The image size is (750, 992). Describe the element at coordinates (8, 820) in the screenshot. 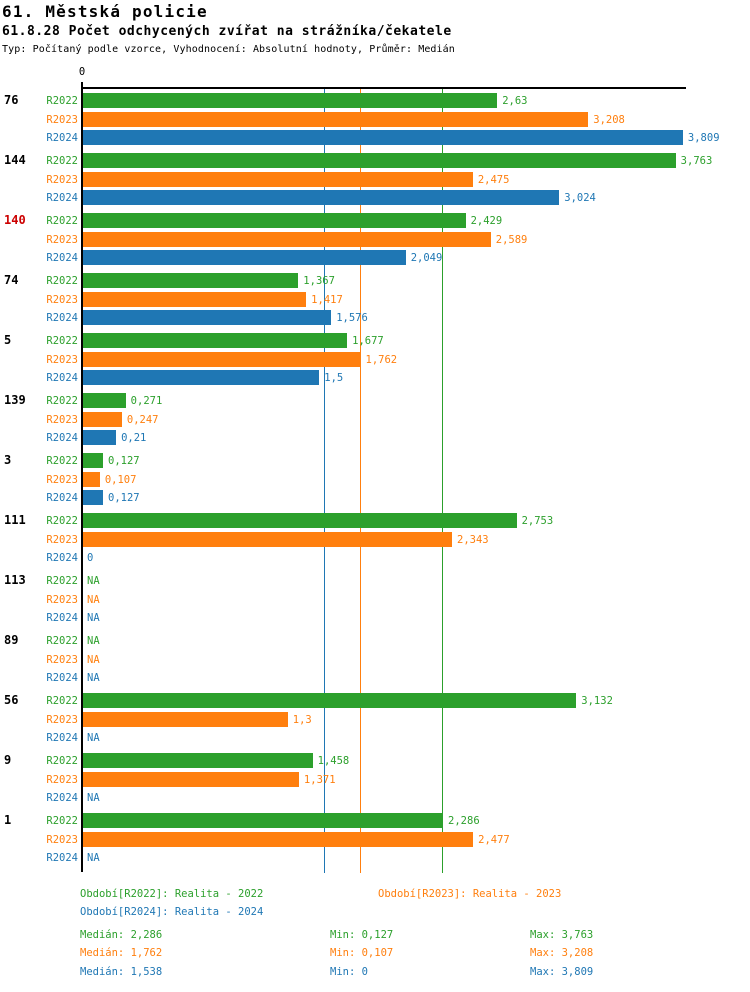

I see `group-label: 1` at that location.